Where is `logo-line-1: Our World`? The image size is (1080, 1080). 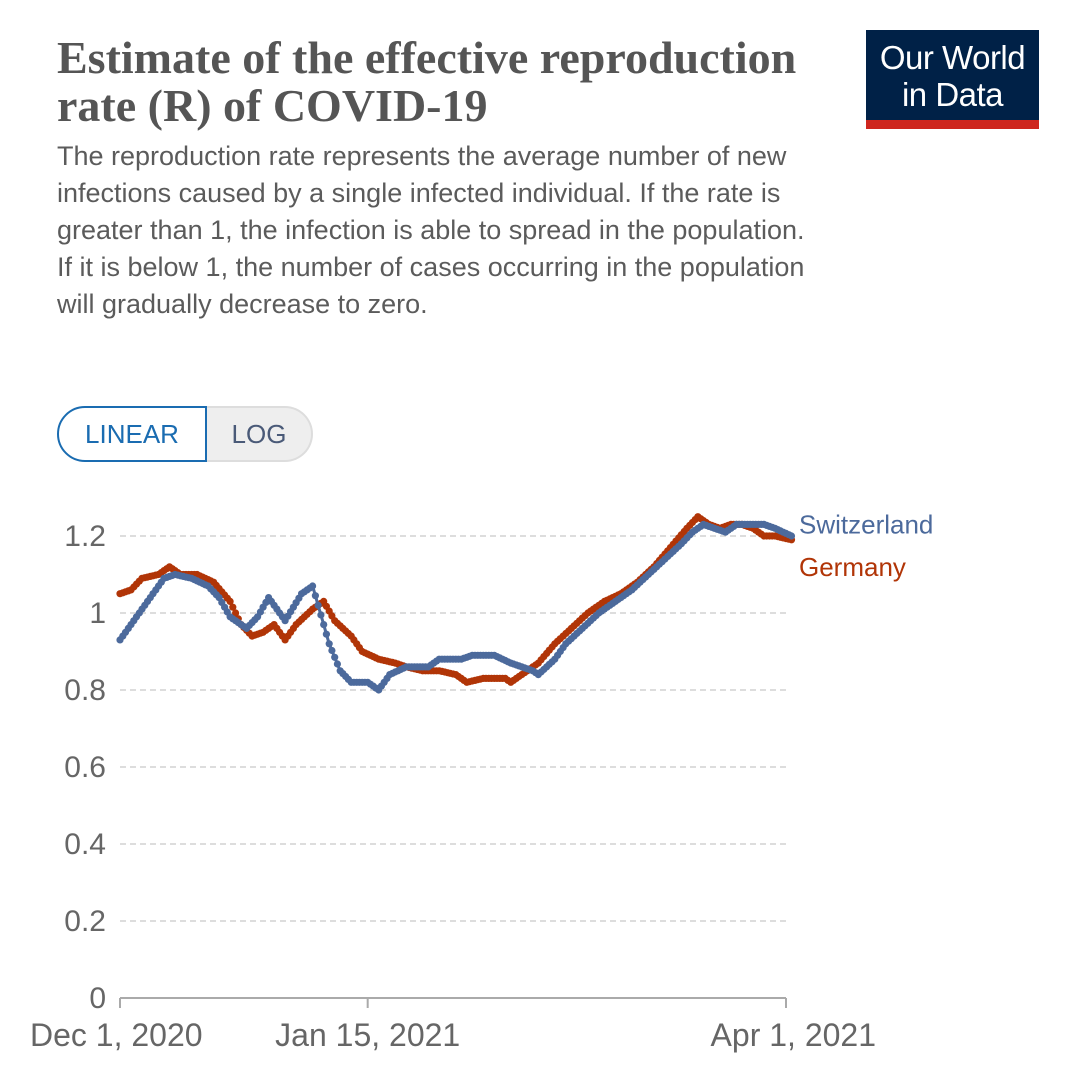
logo-line-1: Our World is located at coordinates (952, 57).